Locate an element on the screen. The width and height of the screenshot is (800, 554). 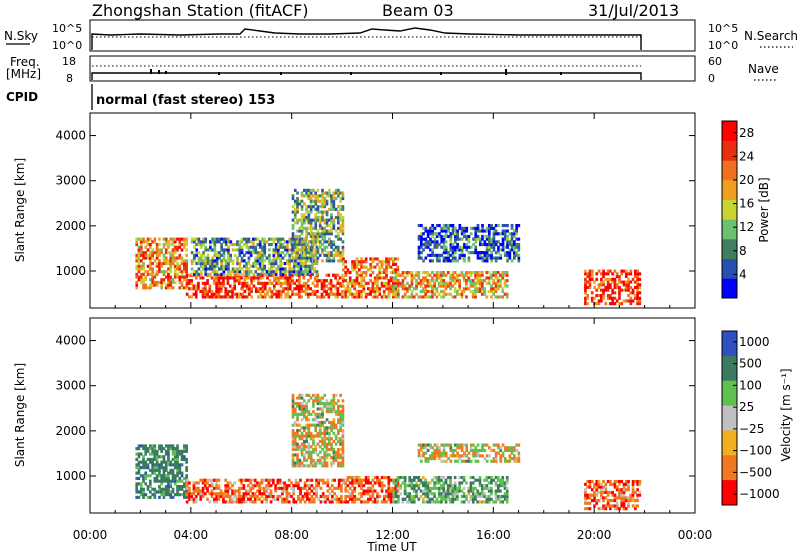
colorbar-tick-label: 8 is located at coordinates (743, 251).